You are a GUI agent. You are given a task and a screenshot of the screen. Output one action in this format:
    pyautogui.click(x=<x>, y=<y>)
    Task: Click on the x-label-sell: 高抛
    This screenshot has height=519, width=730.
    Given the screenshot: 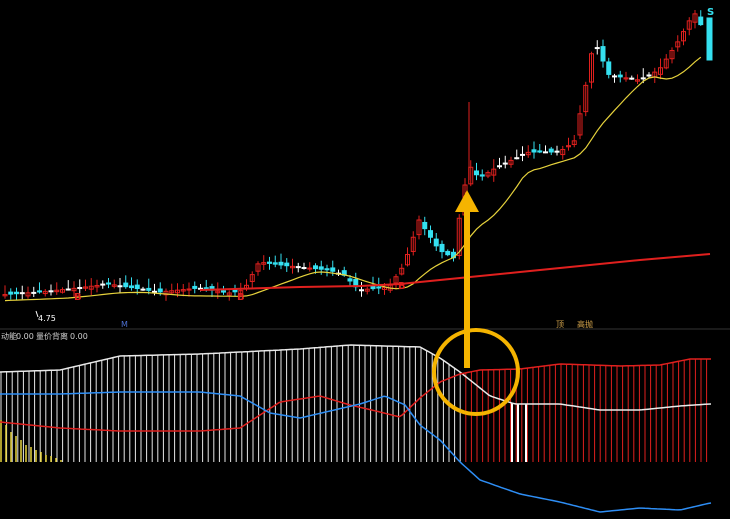 What is the action you would take?
    pyautogui.click(x=585, y=324)
    